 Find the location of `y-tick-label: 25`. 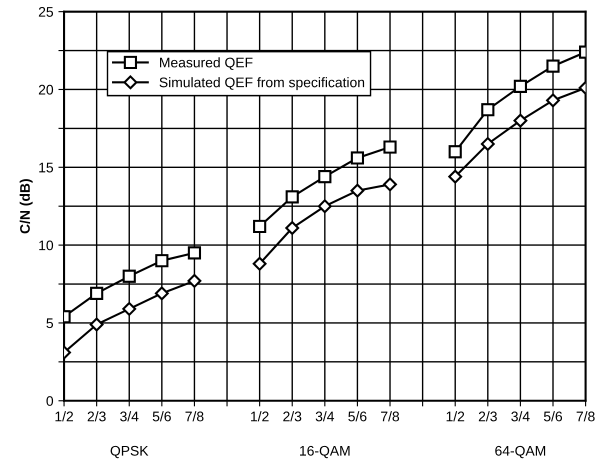

y-tick-label: 25 is located at coordinates (46, 11).